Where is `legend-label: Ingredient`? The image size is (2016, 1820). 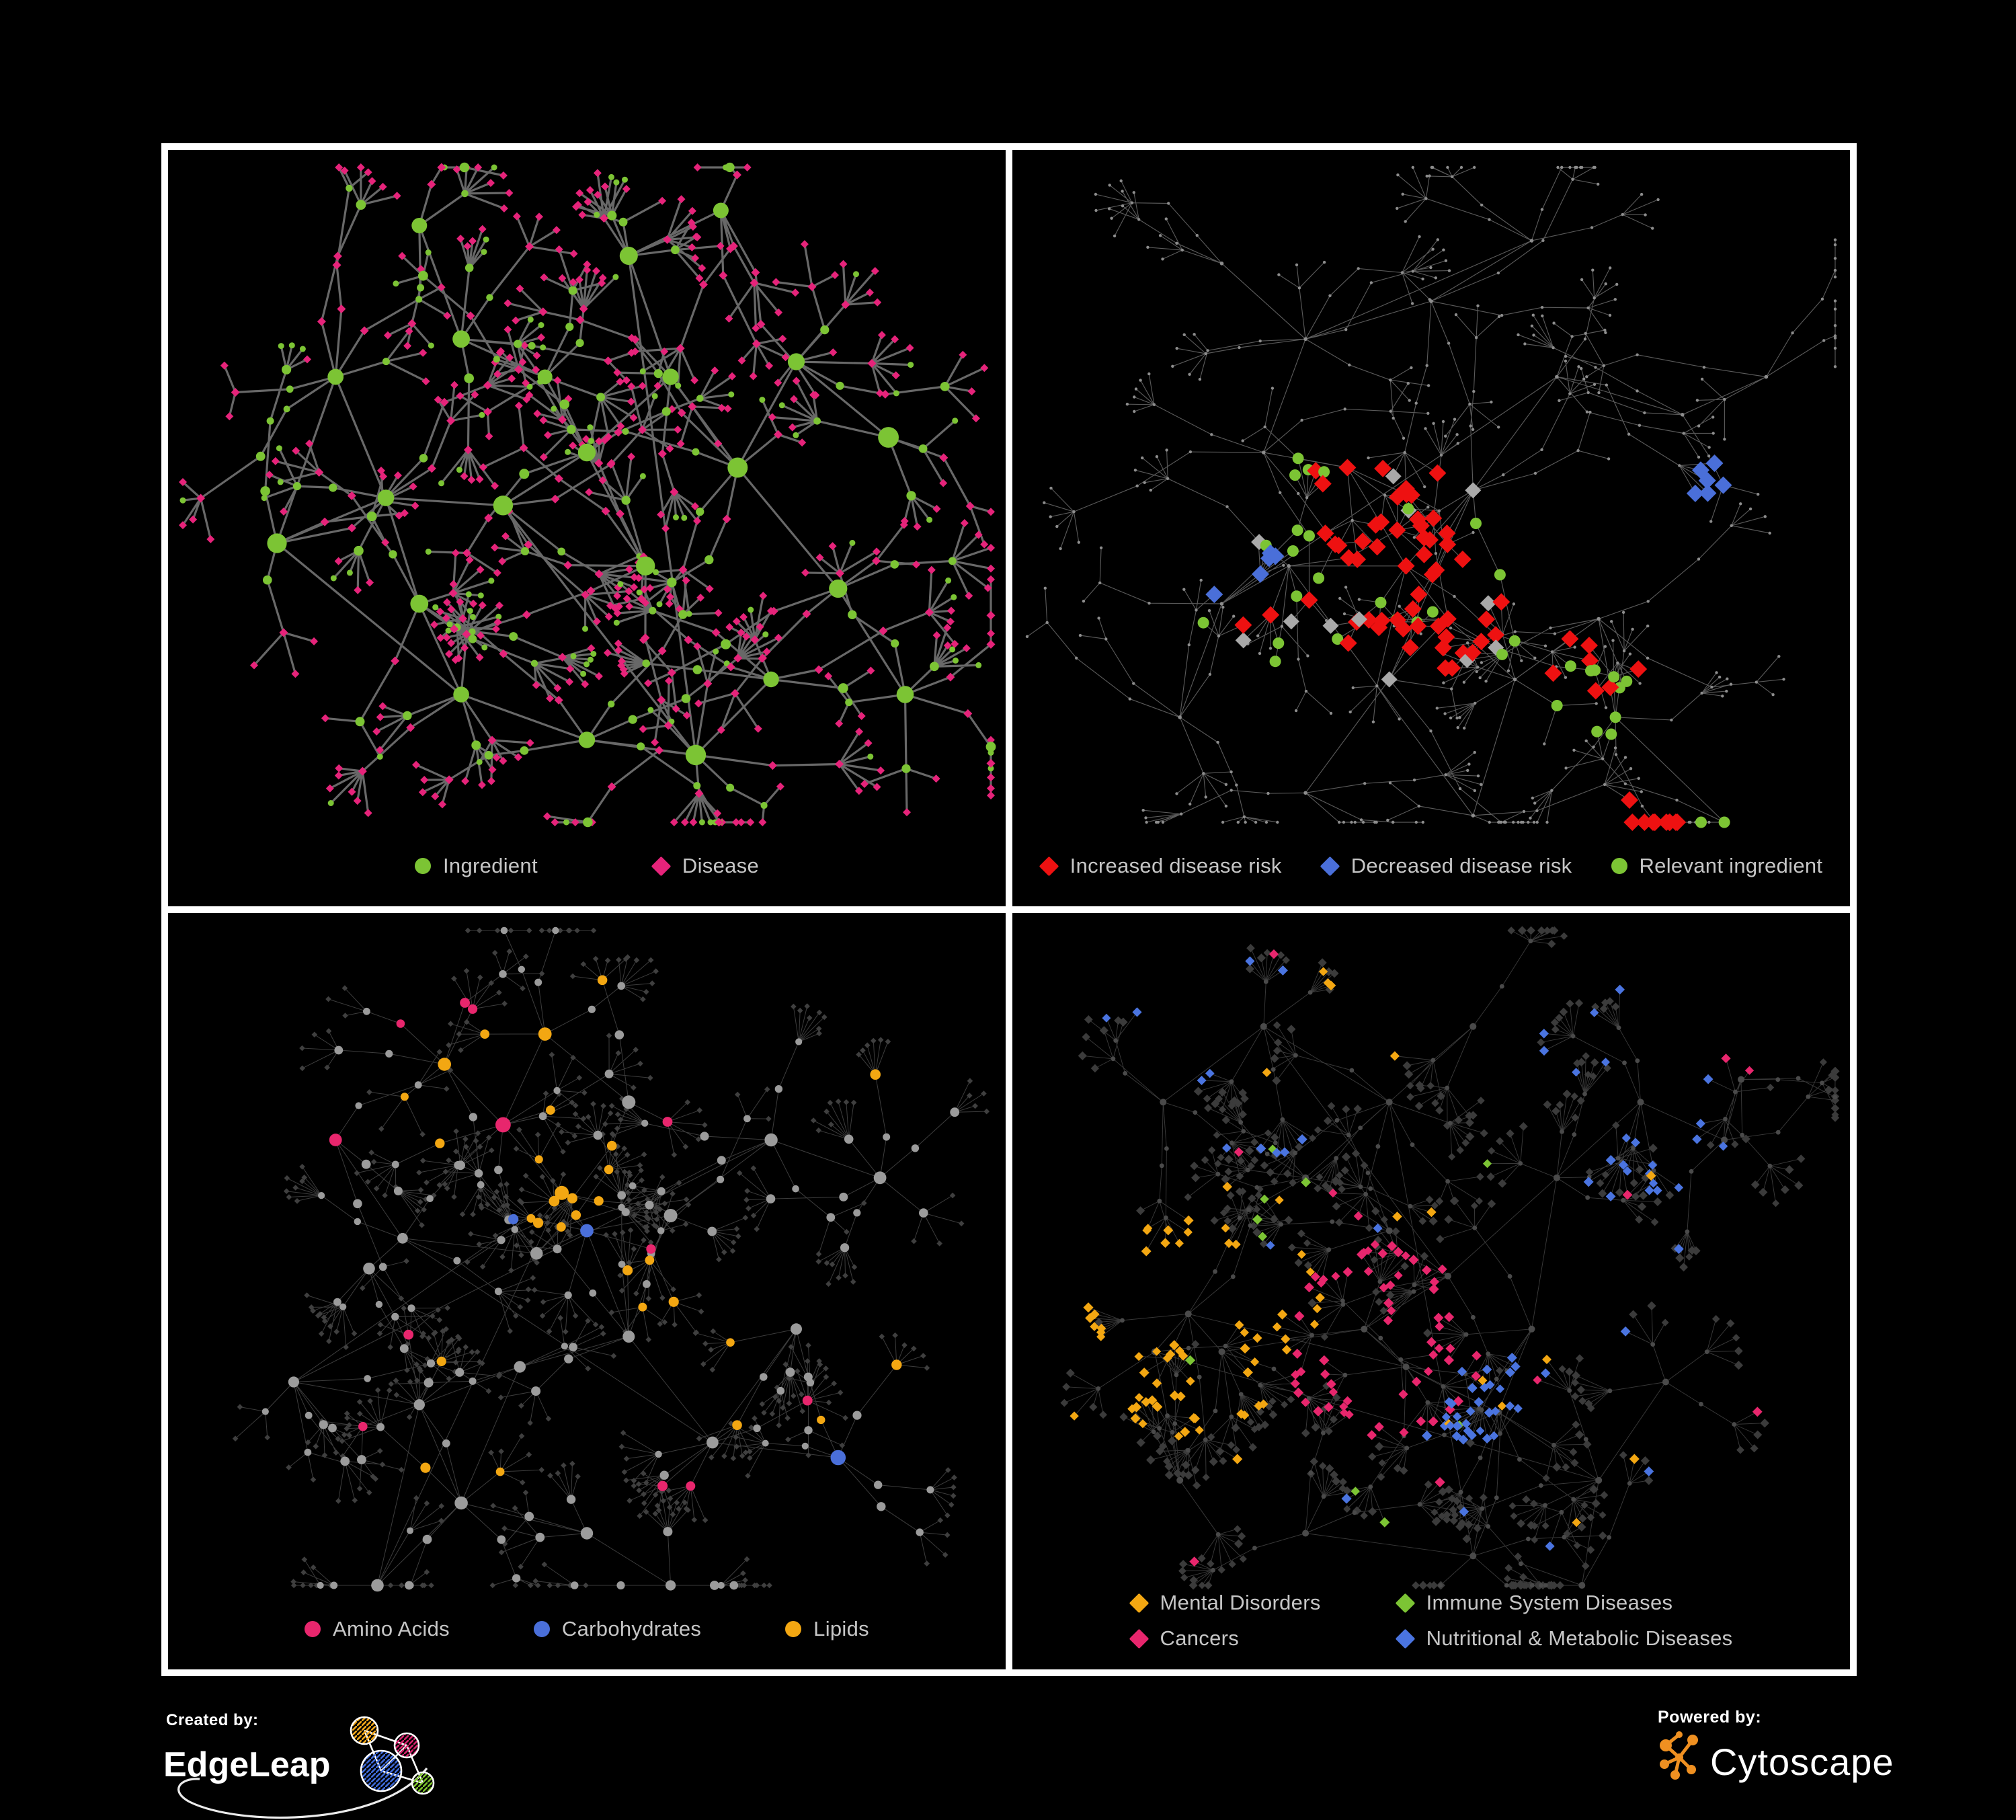 legend-label: Ingredient is located at coordinates (490, 865).